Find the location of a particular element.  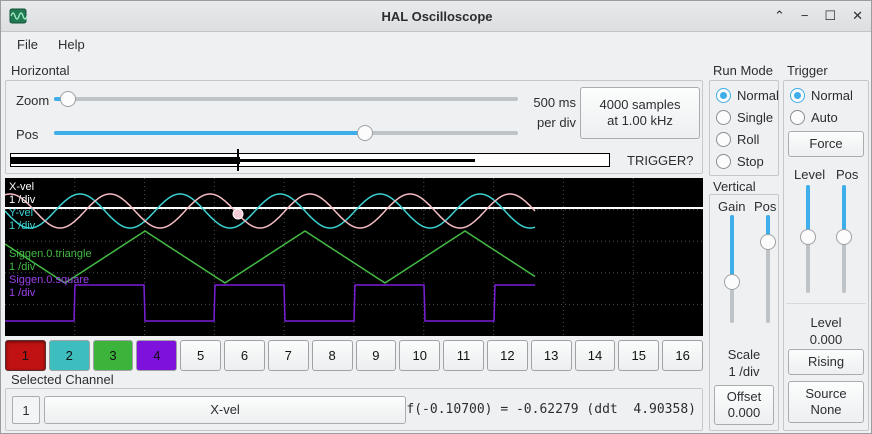

radio-option-auto: Auto is located at coordinates (821, 117).